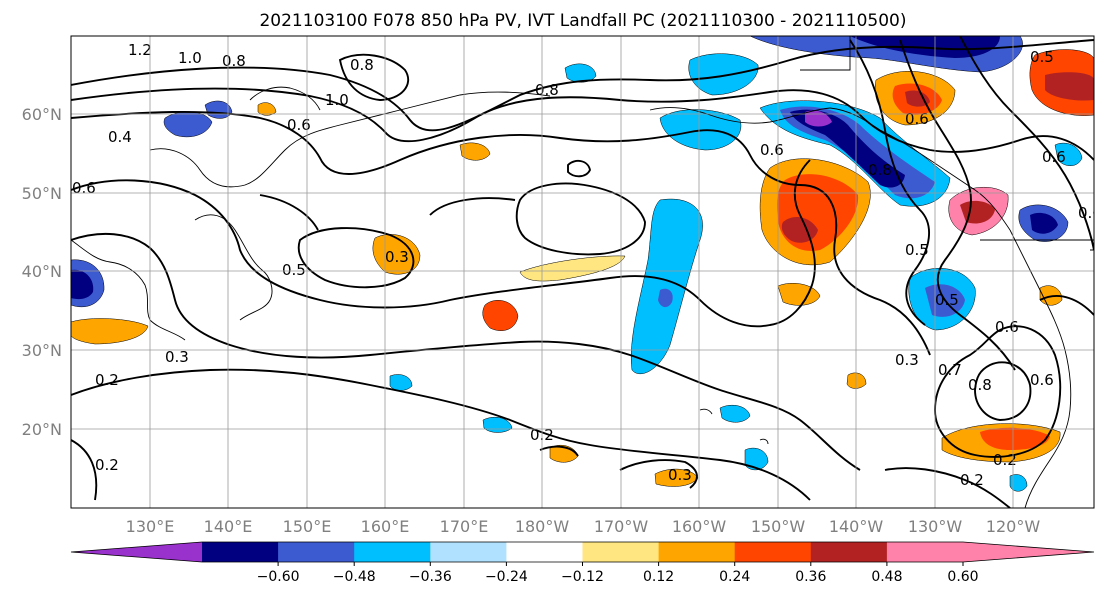 The image size is (1105, 601). I want to click on warm-anomaly-east-pacific-core, so click(1015, 438).